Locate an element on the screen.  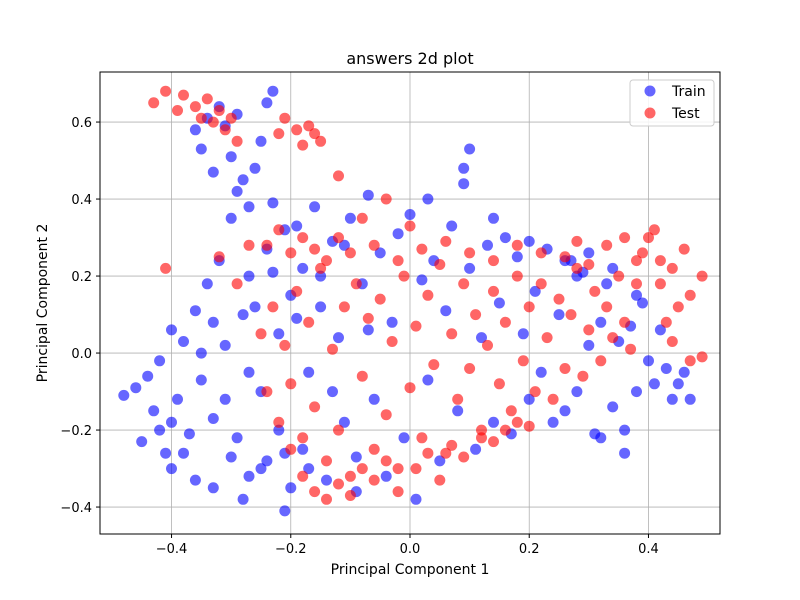
x-tick-label: 0.4 is located at coordinates (648, 549).